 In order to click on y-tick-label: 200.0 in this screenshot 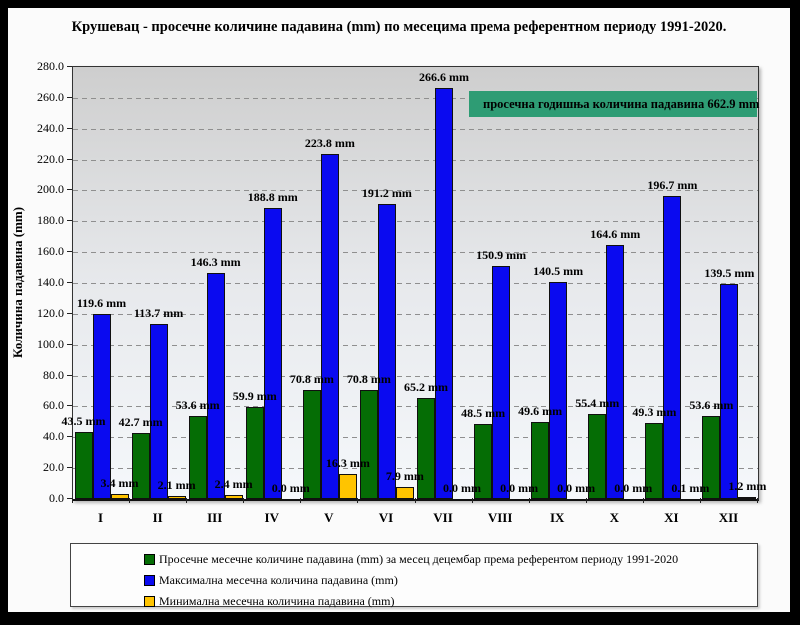, I will do `click(50, 189)`.